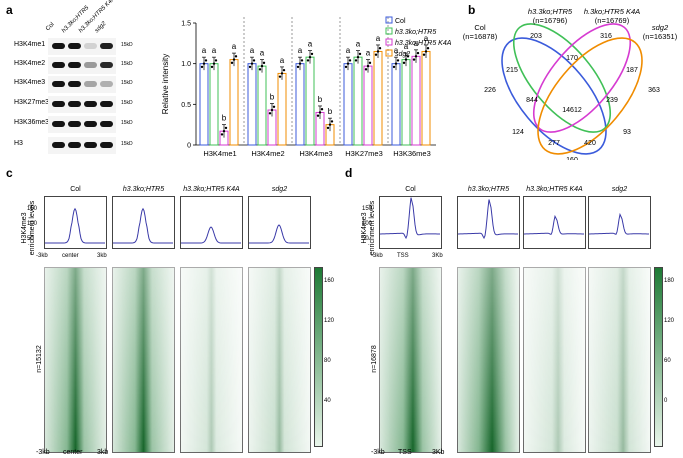 This screenshot has width=683, height=458. I want to click on colorbar-tick: 60, so click(667, 361).